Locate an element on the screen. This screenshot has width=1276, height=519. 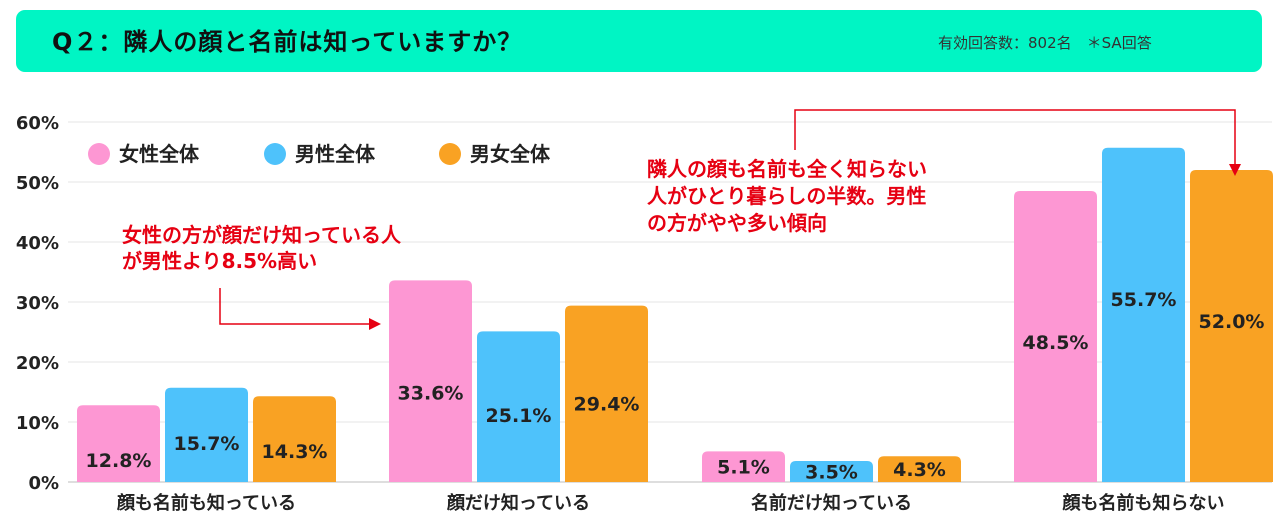
data-label: 52.0% is located at coordinates (1232, 322).